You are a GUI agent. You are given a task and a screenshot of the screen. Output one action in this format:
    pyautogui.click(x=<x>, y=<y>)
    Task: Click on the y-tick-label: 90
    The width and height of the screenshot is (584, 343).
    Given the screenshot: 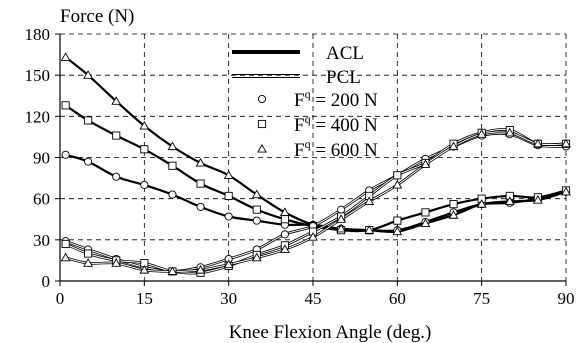 What is the action you would take?
    pyautogui.click(x=41, y=158)
    